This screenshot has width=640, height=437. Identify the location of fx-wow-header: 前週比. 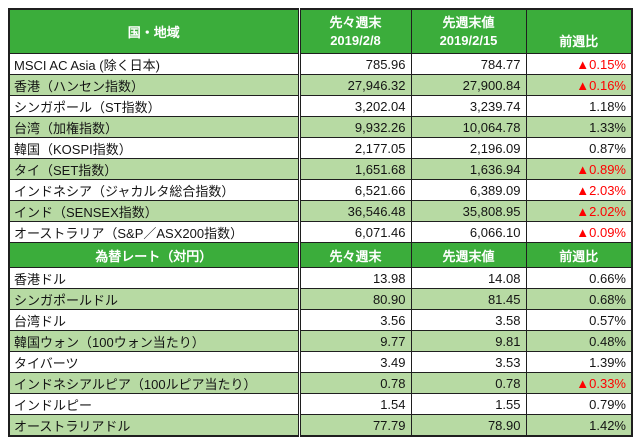
(579, 255).